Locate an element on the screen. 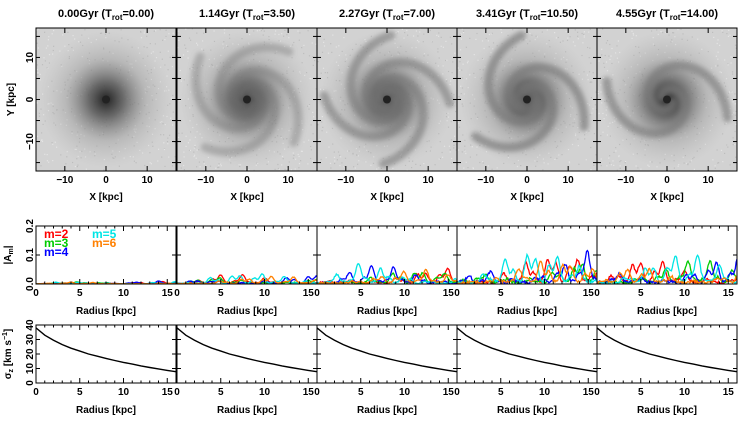 Image resolution: width=747 pixels, height=423 pixels. amplitude-line-m=5 is located at coordinates (667, 269).